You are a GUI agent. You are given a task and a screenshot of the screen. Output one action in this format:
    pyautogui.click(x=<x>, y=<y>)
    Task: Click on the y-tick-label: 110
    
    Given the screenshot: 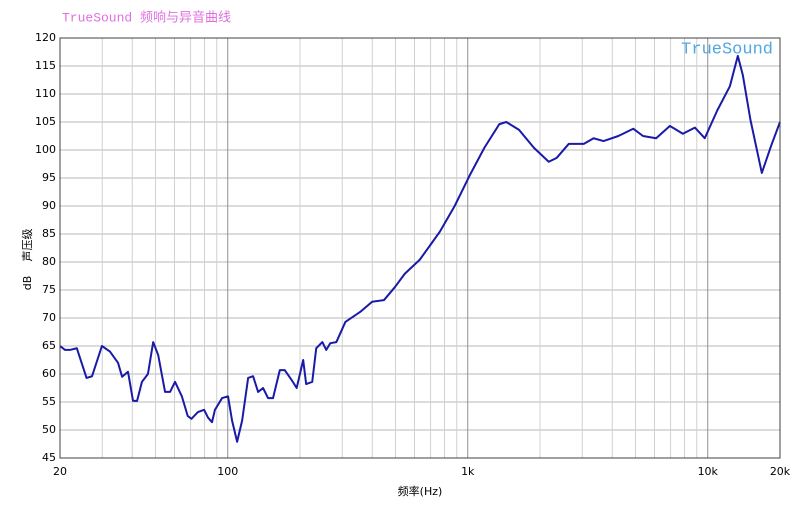 What is the action you would take?
    pyautogui.click(x=45, y=93)
    